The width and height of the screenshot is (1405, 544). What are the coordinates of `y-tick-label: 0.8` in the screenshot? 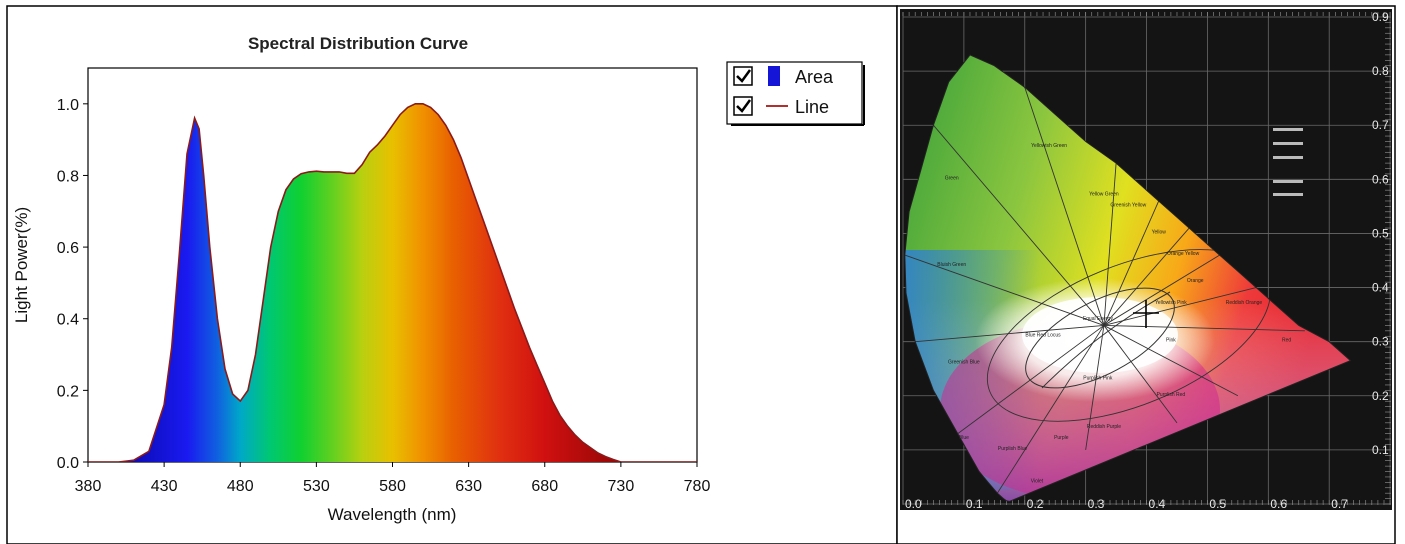 It's located at (68, 176).